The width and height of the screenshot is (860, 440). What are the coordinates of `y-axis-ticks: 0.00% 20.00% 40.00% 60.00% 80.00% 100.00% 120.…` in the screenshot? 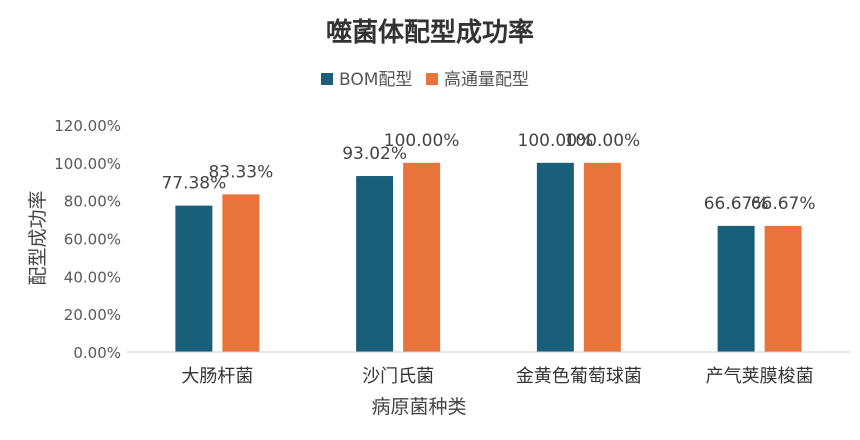 It's located at (87, 239).